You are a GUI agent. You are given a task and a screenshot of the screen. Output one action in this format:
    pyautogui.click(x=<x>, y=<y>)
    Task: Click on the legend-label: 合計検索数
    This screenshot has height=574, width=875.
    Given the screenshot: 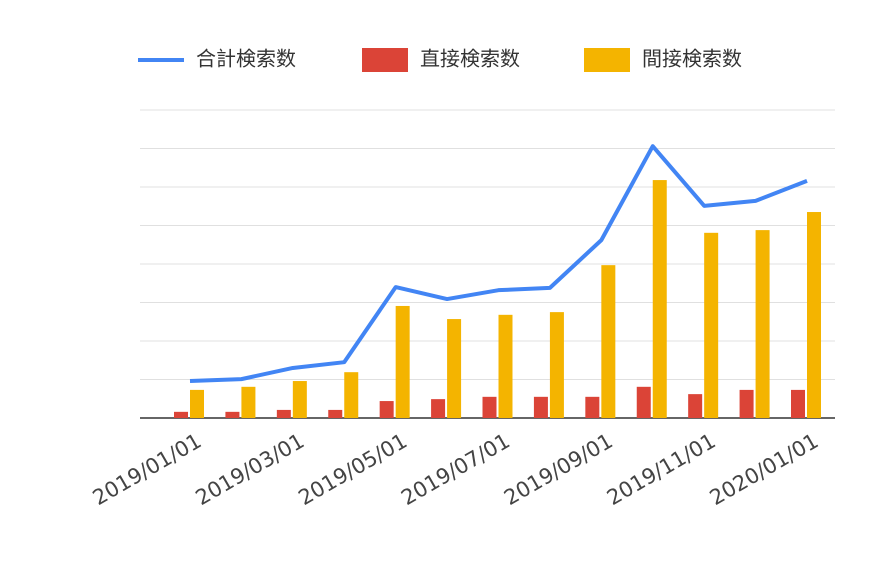 What is the action you would take?
    pyautogui.click(x=246, y=59)
    